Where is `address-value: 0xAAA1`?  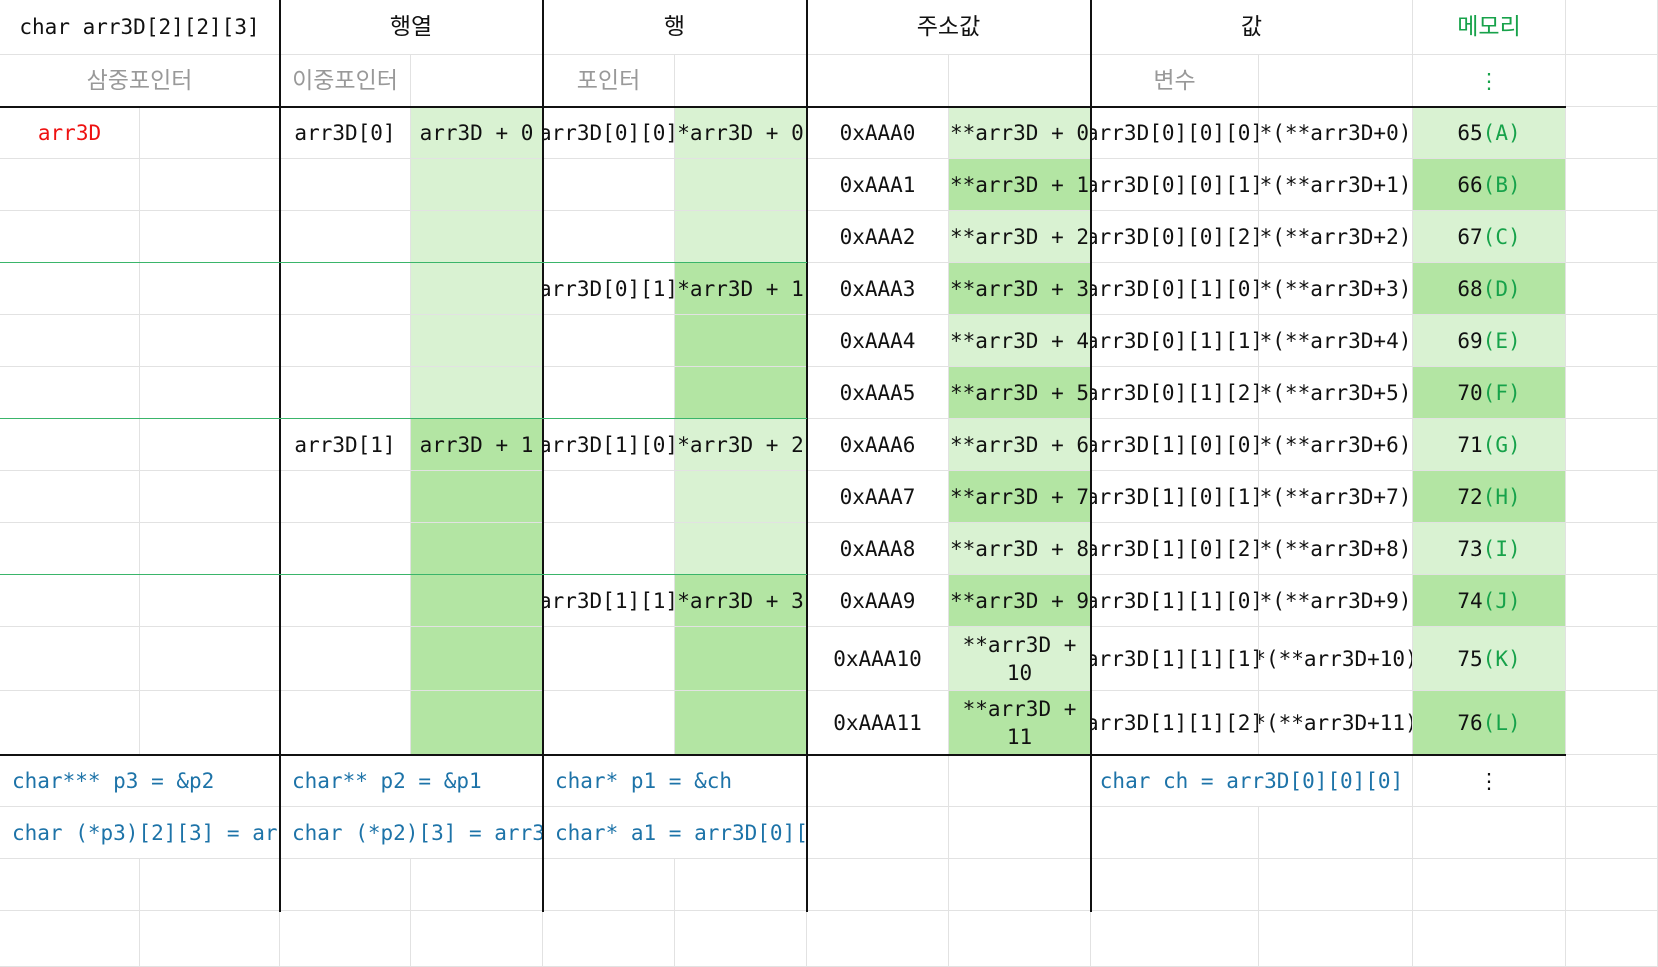 address-value: 0xAAA1 is located at coordinates (878, 185).